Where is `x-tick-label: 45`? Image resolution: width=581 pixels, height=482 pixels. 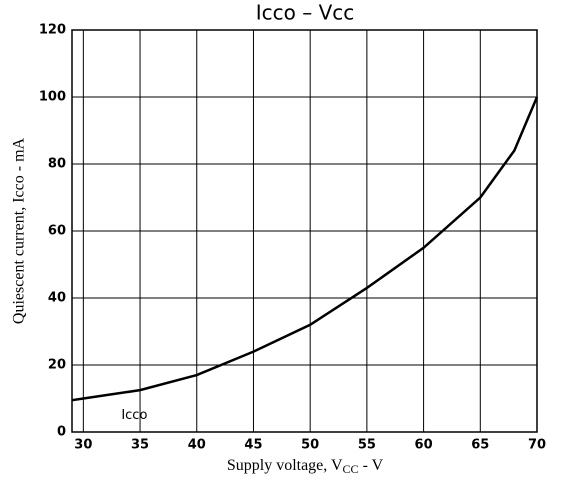 x-tick-label: 45 is located at coordinates (253, 445).